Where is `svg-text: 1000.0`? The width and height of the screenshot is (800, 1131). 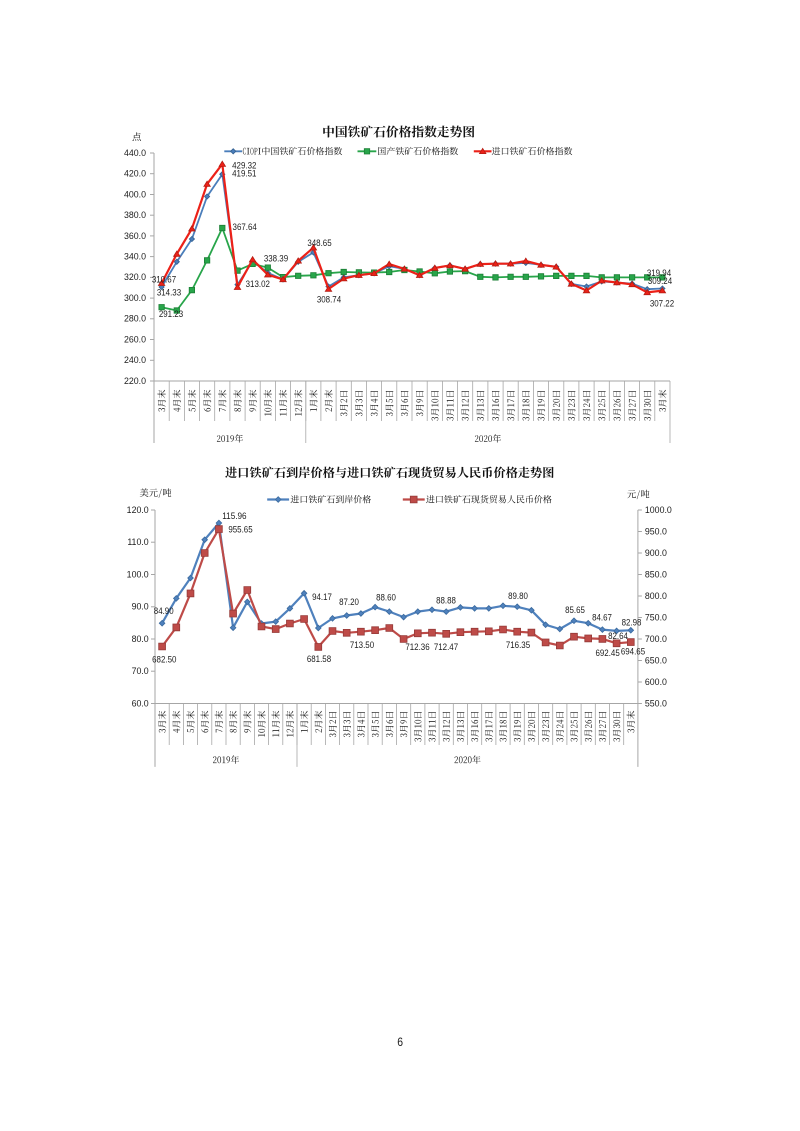 svg-text: 1000.0 is located at coordinates (658, 510).